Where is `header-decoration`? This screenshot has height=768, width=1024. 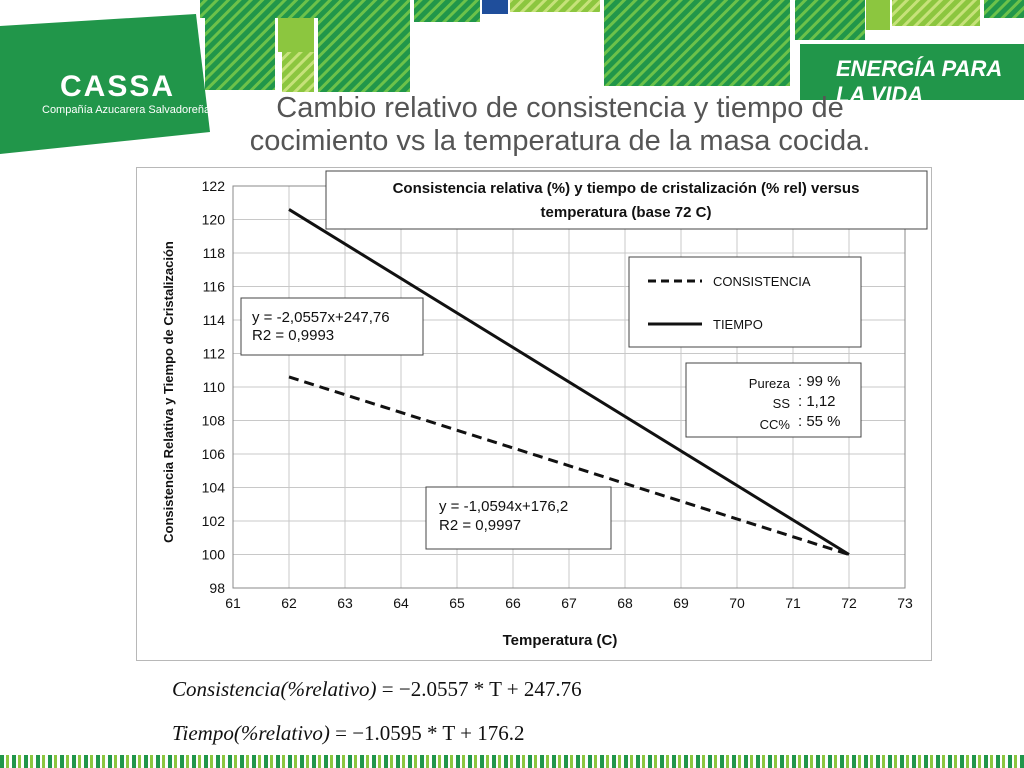
header-decoration is located at coordinates (612, 46).